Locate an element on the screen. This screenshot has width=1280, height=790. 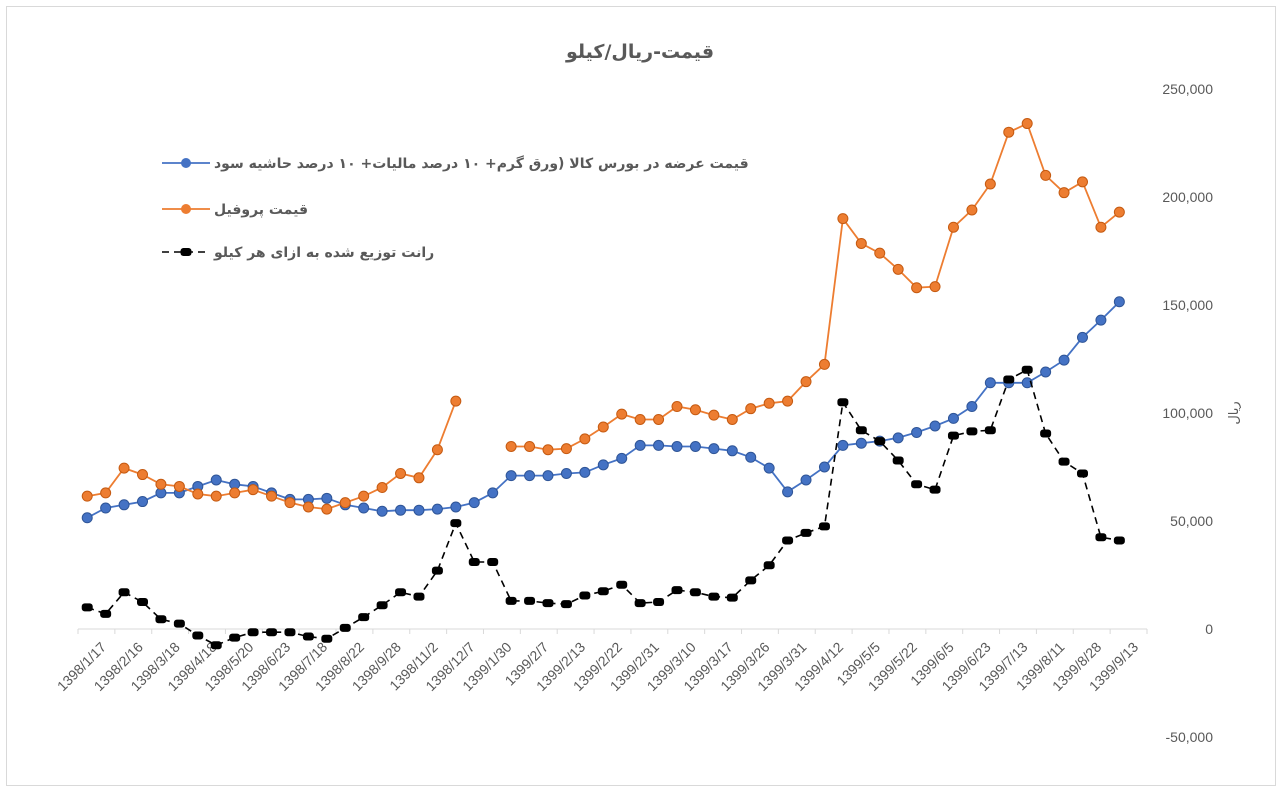
y-tick-label: 100,000 is located at coordinates (1187, 413).